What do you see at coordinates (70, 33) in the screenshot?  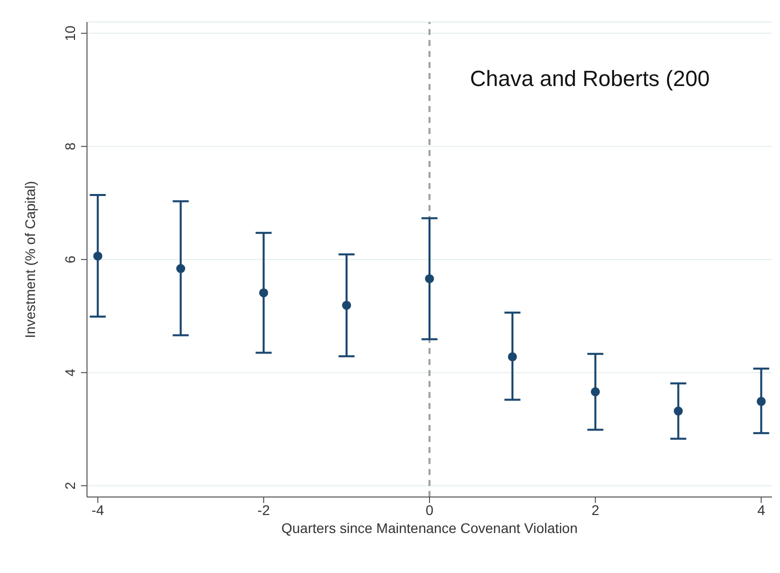 I see `y-tick-label: 10` at bounding box center [70, 33].